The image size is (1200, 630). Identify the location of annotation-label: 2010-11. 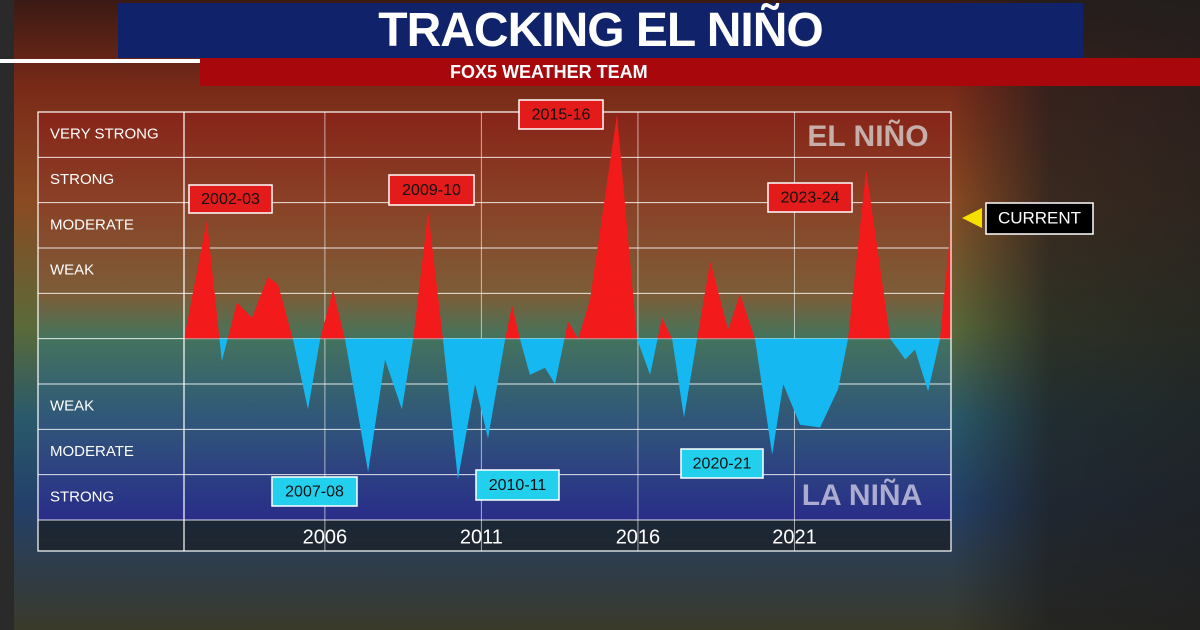
(518, 485).